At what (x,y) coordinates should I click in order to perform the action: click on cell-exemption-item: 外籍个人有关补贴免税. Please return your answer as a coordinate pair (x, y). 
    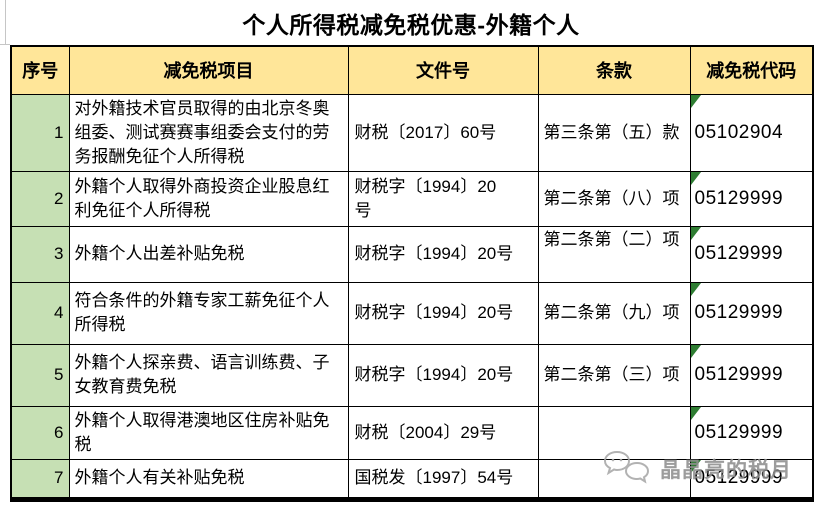
    Looking at the image, I should click on (208, 479).